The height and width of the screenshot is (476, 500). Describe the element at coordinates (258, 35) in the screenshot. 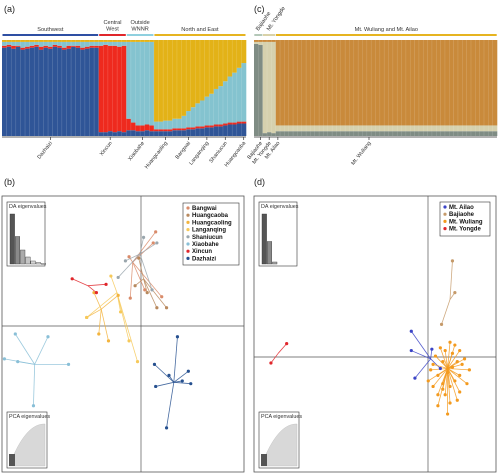

I see `group-bar` at that location.